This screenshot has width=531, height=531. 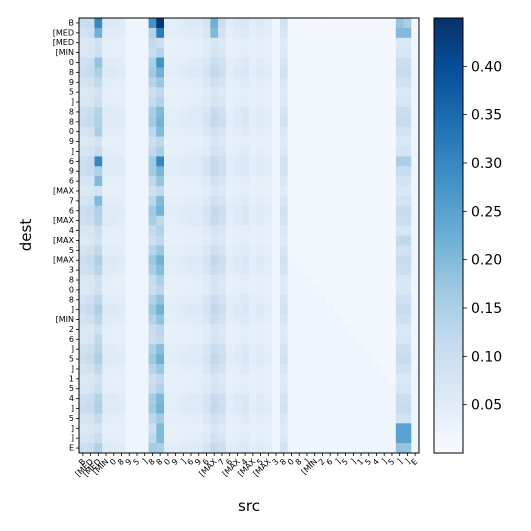 What do you see at coordinates (486, 357) in the screenshot?
I see `colorbar-tick-label: 0.10` at bounding box center [486, 357].